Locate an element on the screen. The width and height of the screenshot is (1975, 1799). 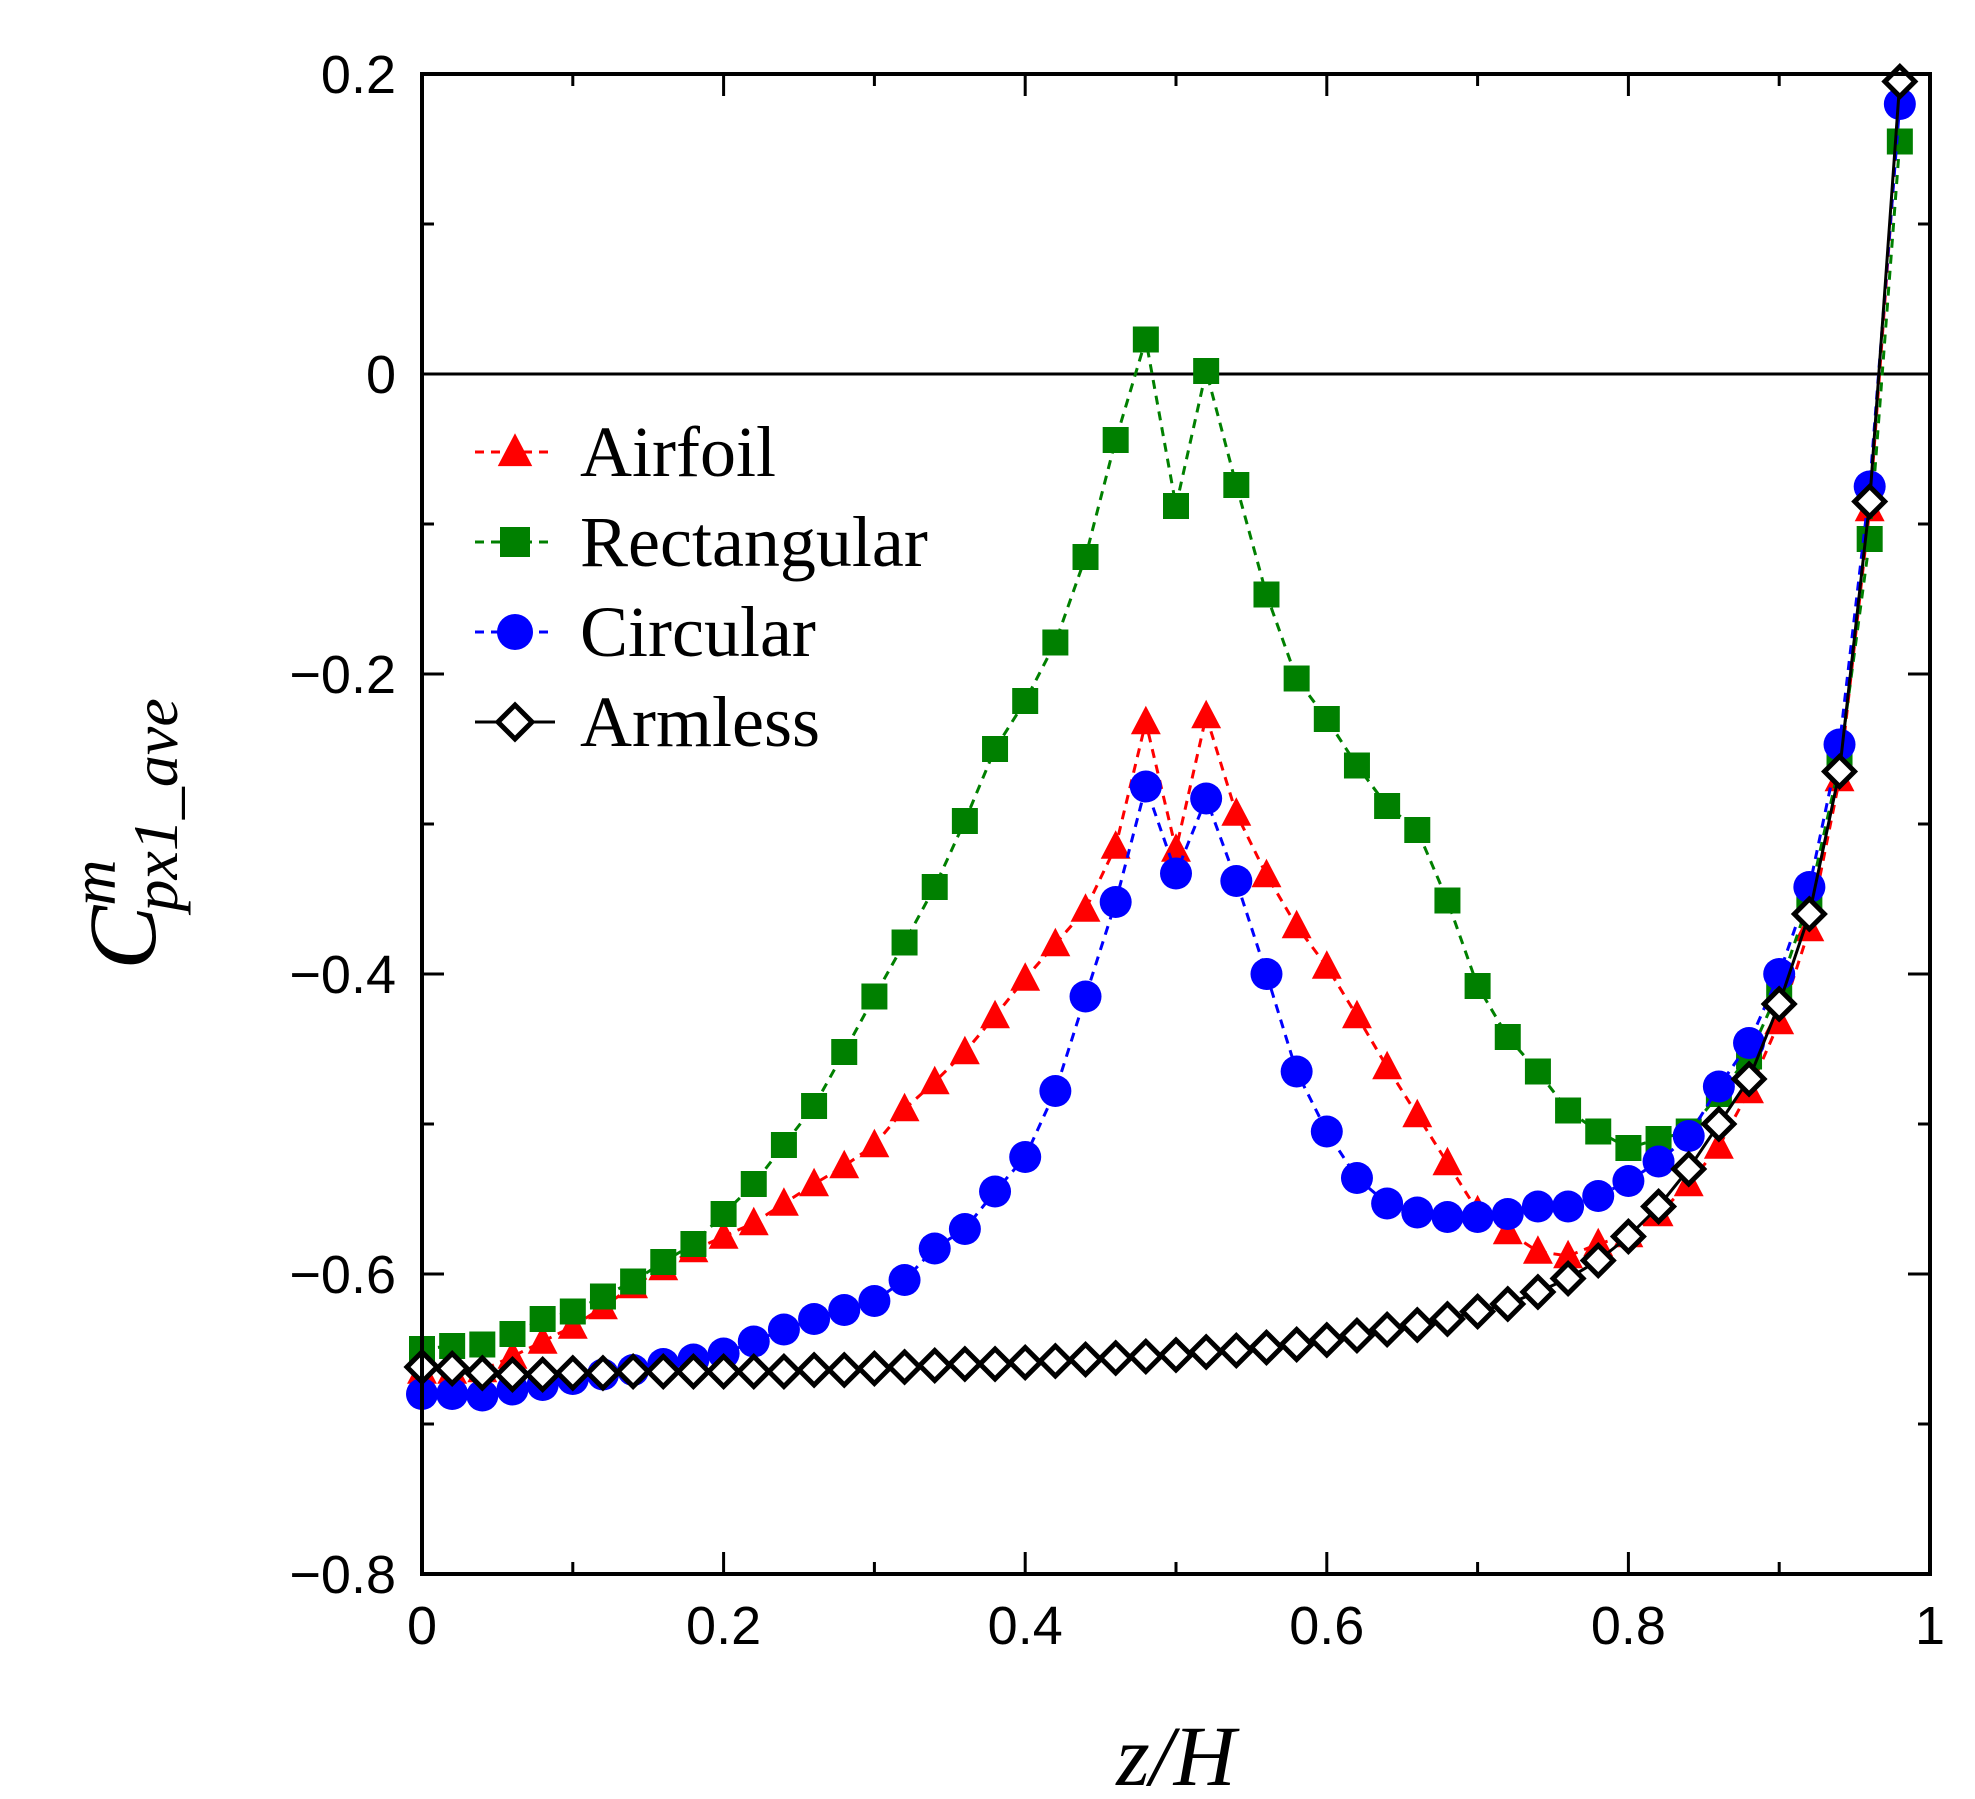
y-tick-labels: −0.8 −0.6 −0.4 −0.2 0 0.2 is located at coordinates (342, 825).